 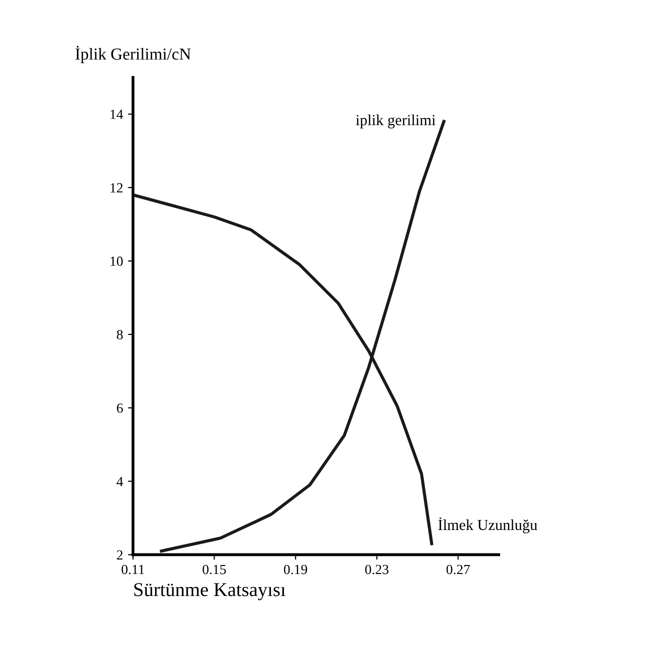 What do you see at coordinates (119, 555) in the screenshot?
I see `y-tick-label: 2` at bounding box center [119, 555].